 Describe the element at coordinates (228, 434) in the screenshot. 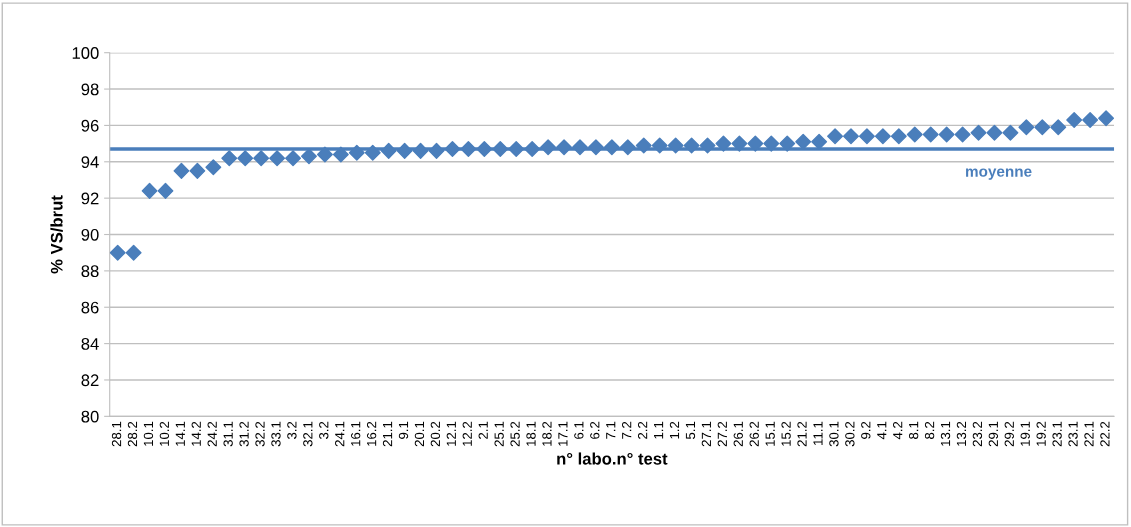

I see `x-tick-label: 31.1` at that location.